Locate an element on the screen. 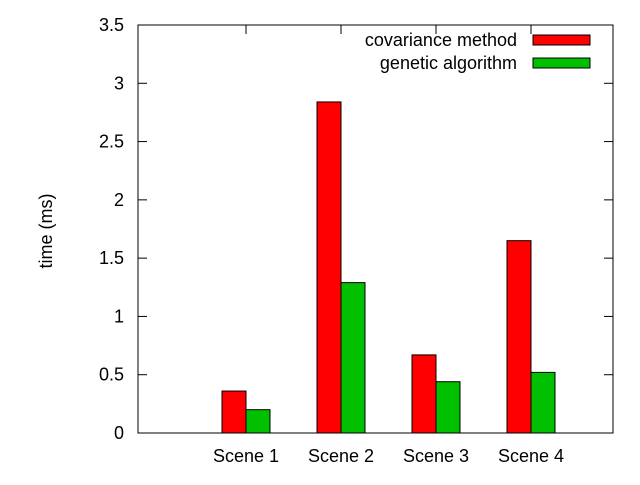 This screenshot has height=485, width=640. legend: covariance method genetic algorithm is located at coordinates (478, 51).